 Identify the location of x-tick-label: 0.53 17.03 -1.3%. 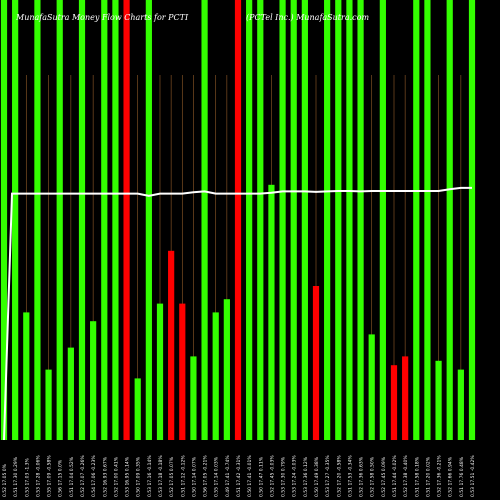
(27, 477).